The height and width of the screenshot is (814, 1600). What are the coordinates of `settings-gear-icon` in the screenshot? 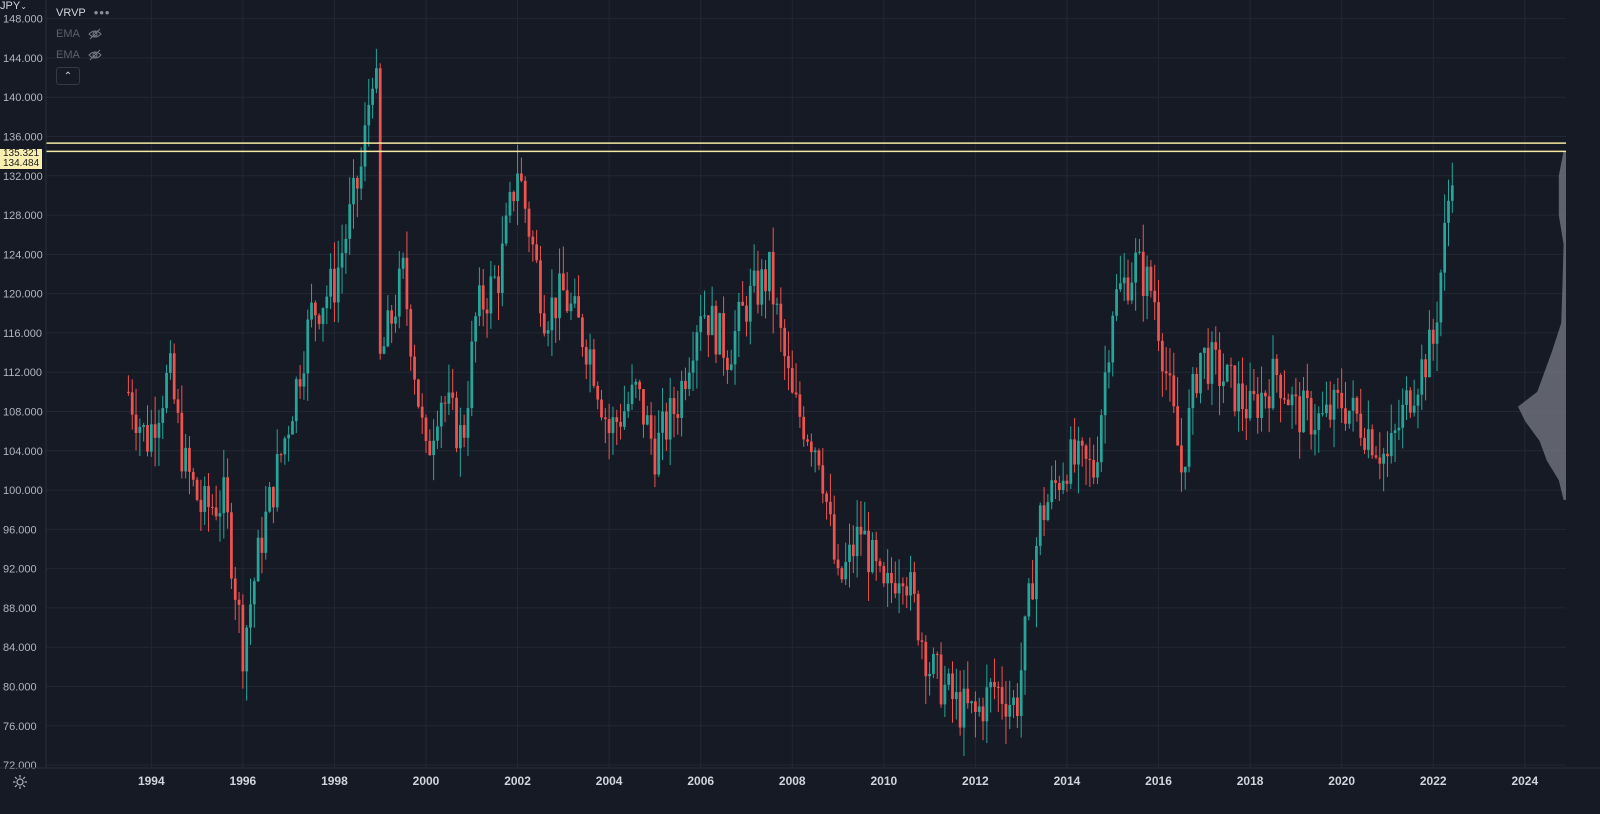 It's located at (20, 782).